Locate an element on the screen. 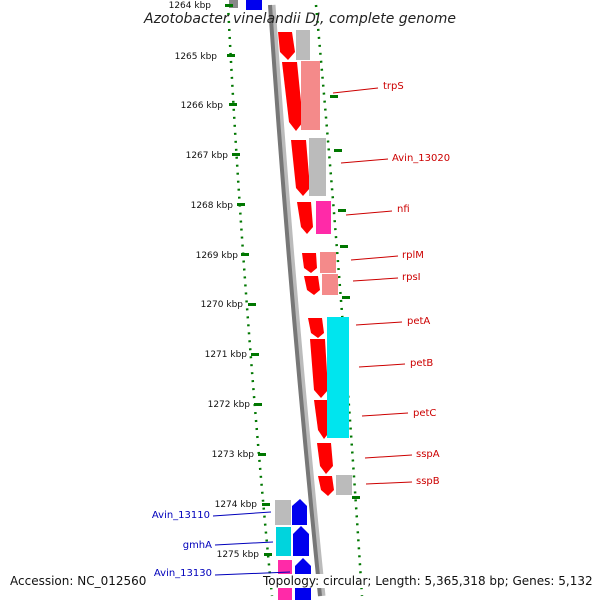 The height and width of the screenshot is (600, 600). gene-label-sspB: sspB is located at coordinates (428, 481).